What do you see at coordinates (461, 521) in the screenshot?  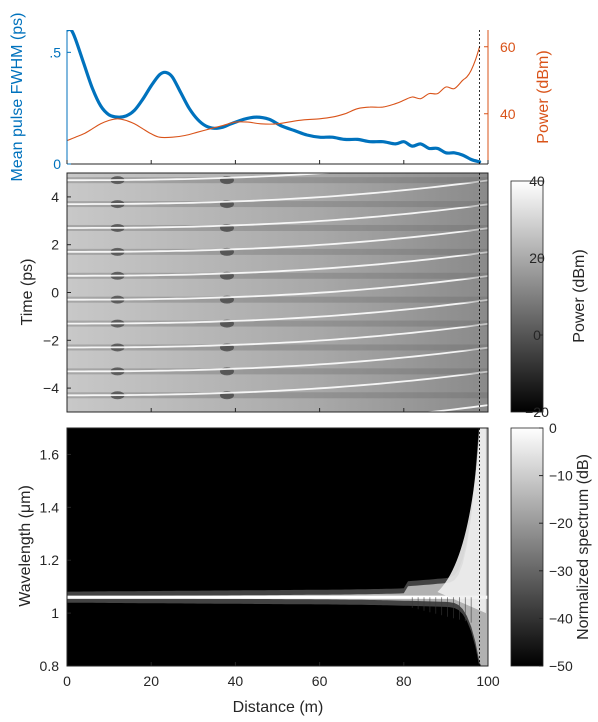 I see `supercontinuum-region` at bounding box center [461, 521].